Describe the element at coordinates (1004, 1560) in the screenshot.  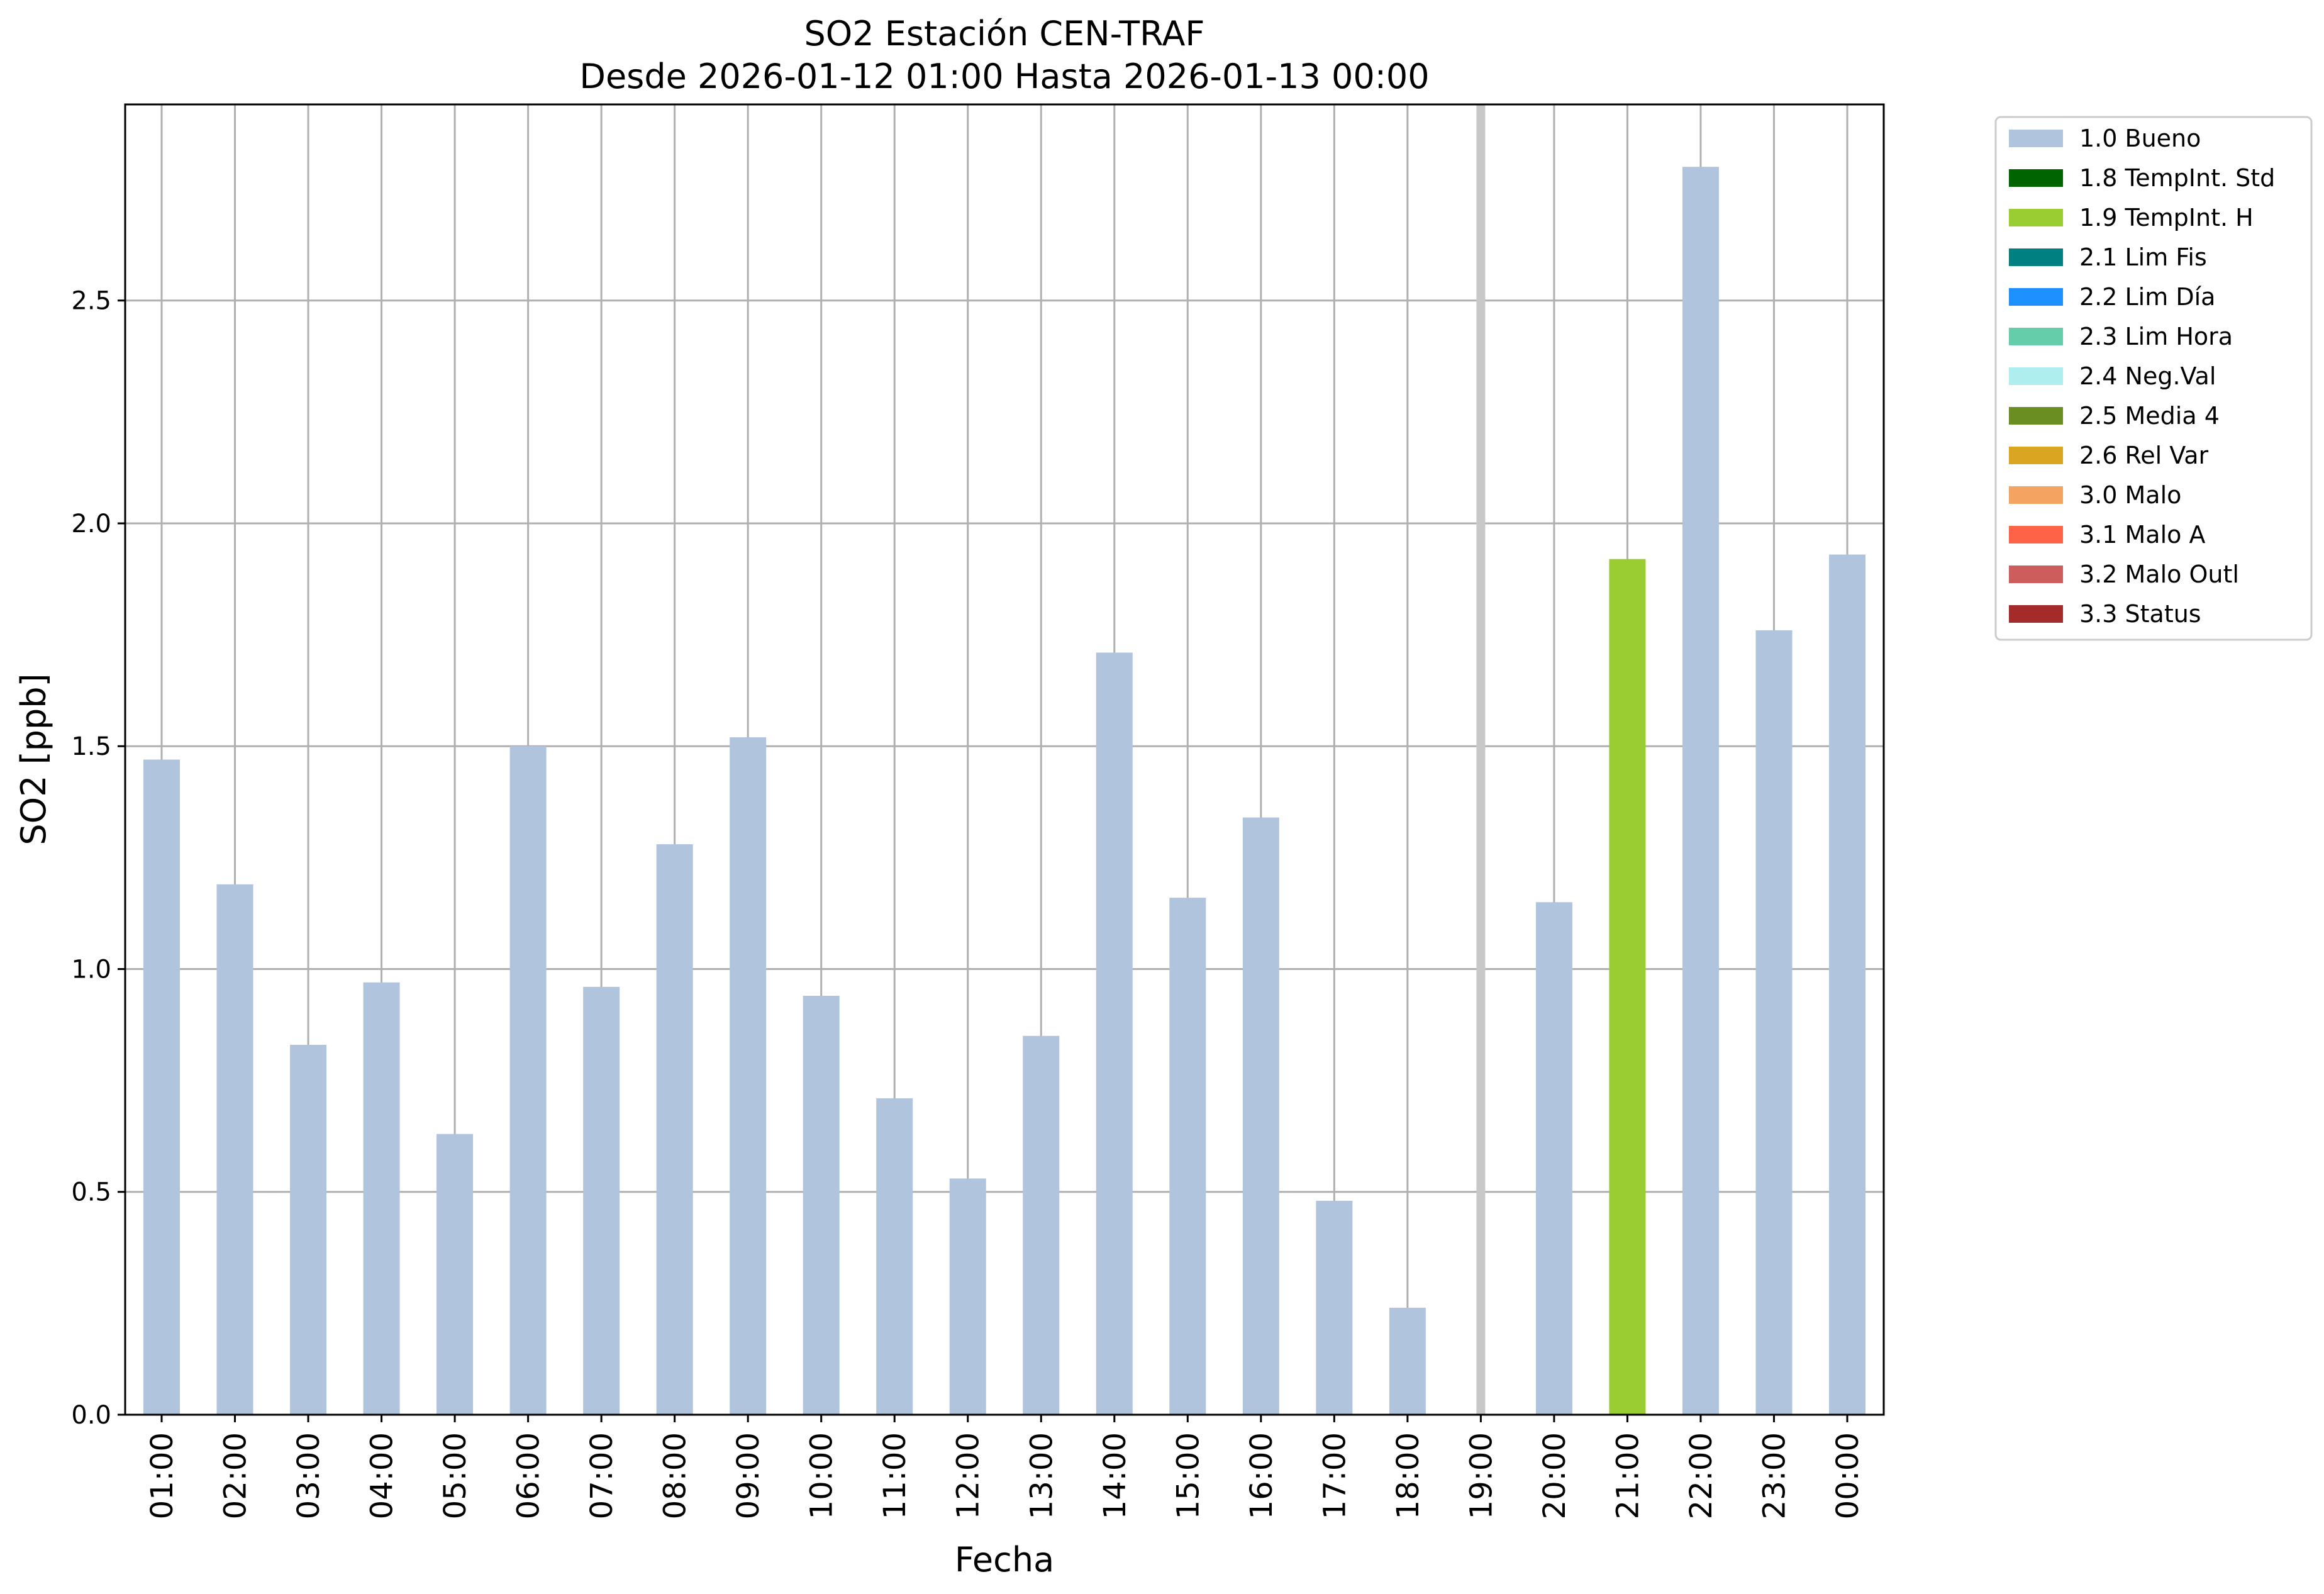
I see `x-axis-label: Fecha` at that location.